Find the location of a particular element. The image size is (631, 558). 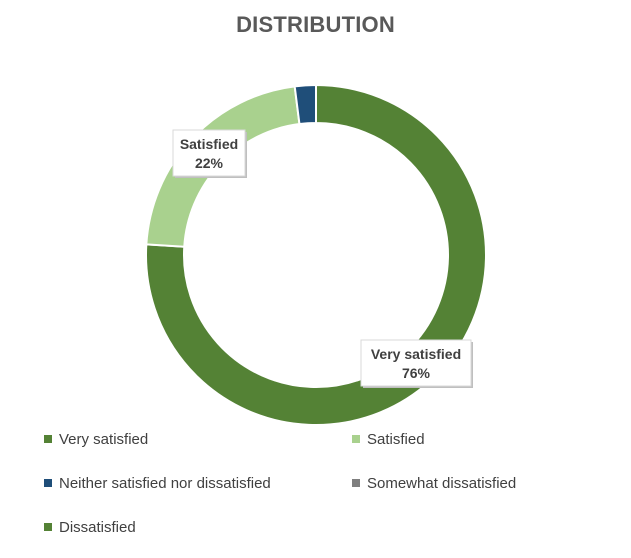

legend-item-neither-satisfied-nor-dissatisfied: Neither satisfied nor dissatisfied is located at coordinates (198, 483).